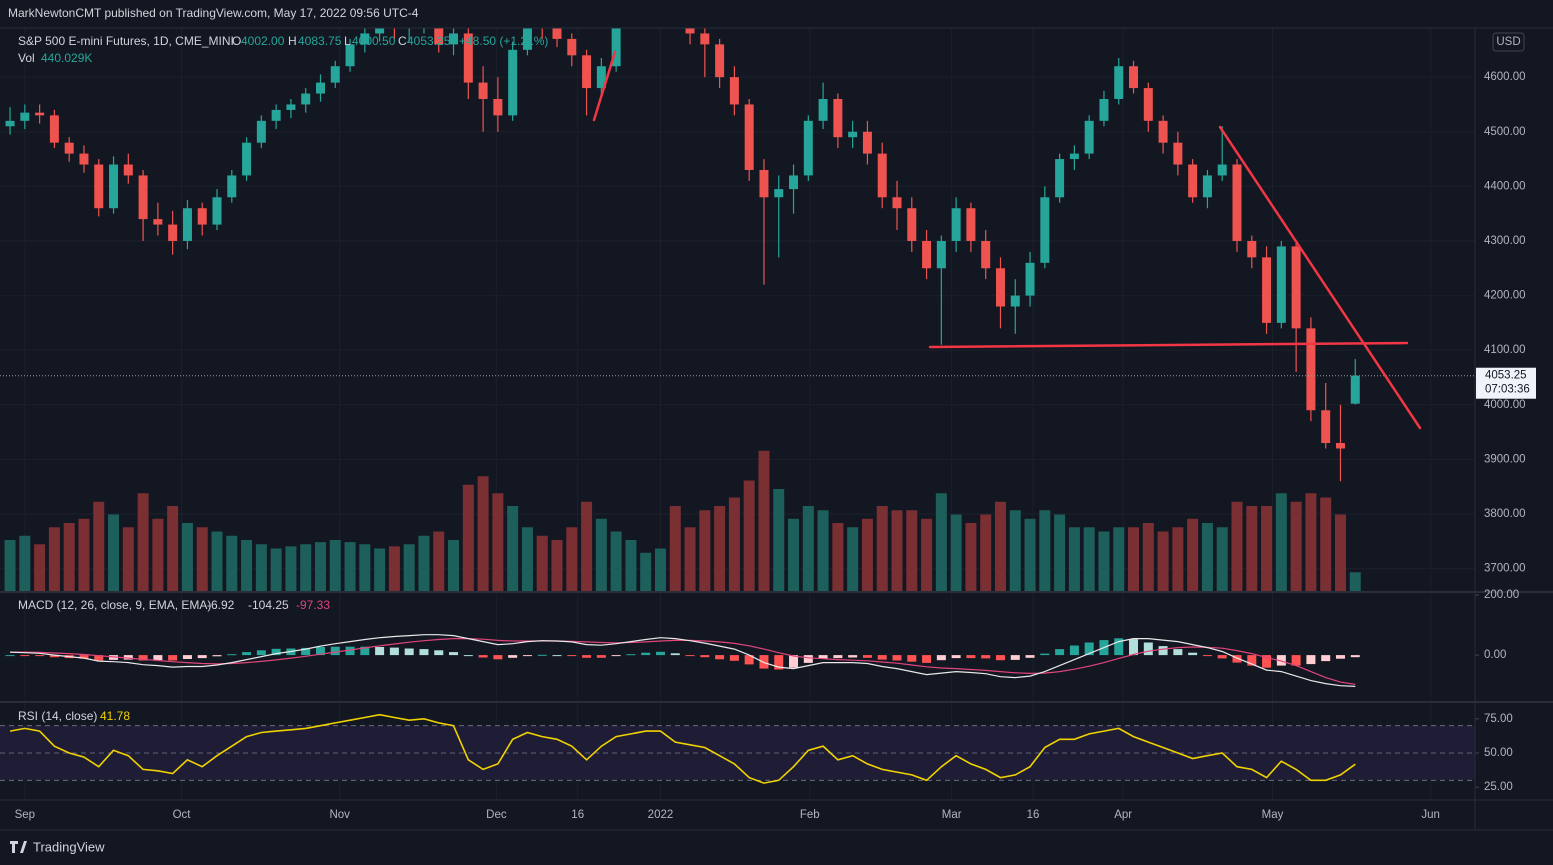 This screenshot has width=1553, height=865. Describe the element at coordinates (1505, 77) in the screenshot. I see `y-tick-label: 4600.00` at that location.